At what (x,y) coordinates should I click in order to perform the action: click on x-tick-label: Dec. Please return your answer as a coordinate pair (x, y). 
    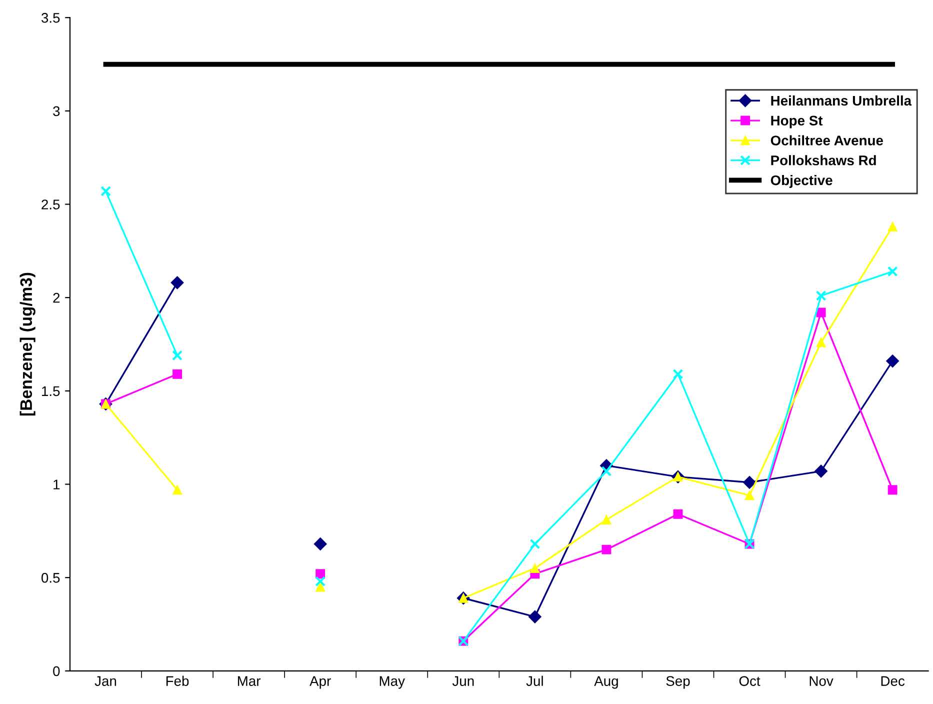
    Looking at the image, I should click on (893, 681).